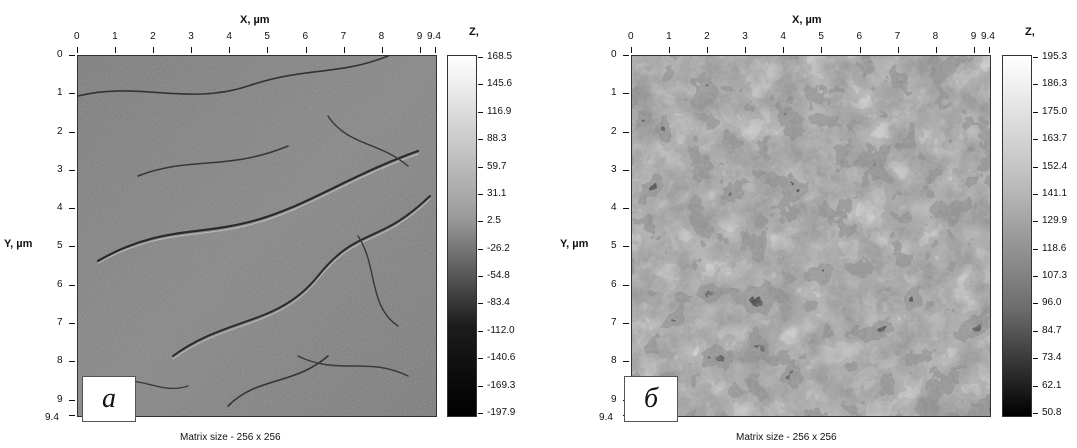 This screenshot has height=448, width=1077. What do you see at coordinates (1054, 248) in the screenshot?
I see `colorbar-label: 118.6` at bounding box center [1054, 248].